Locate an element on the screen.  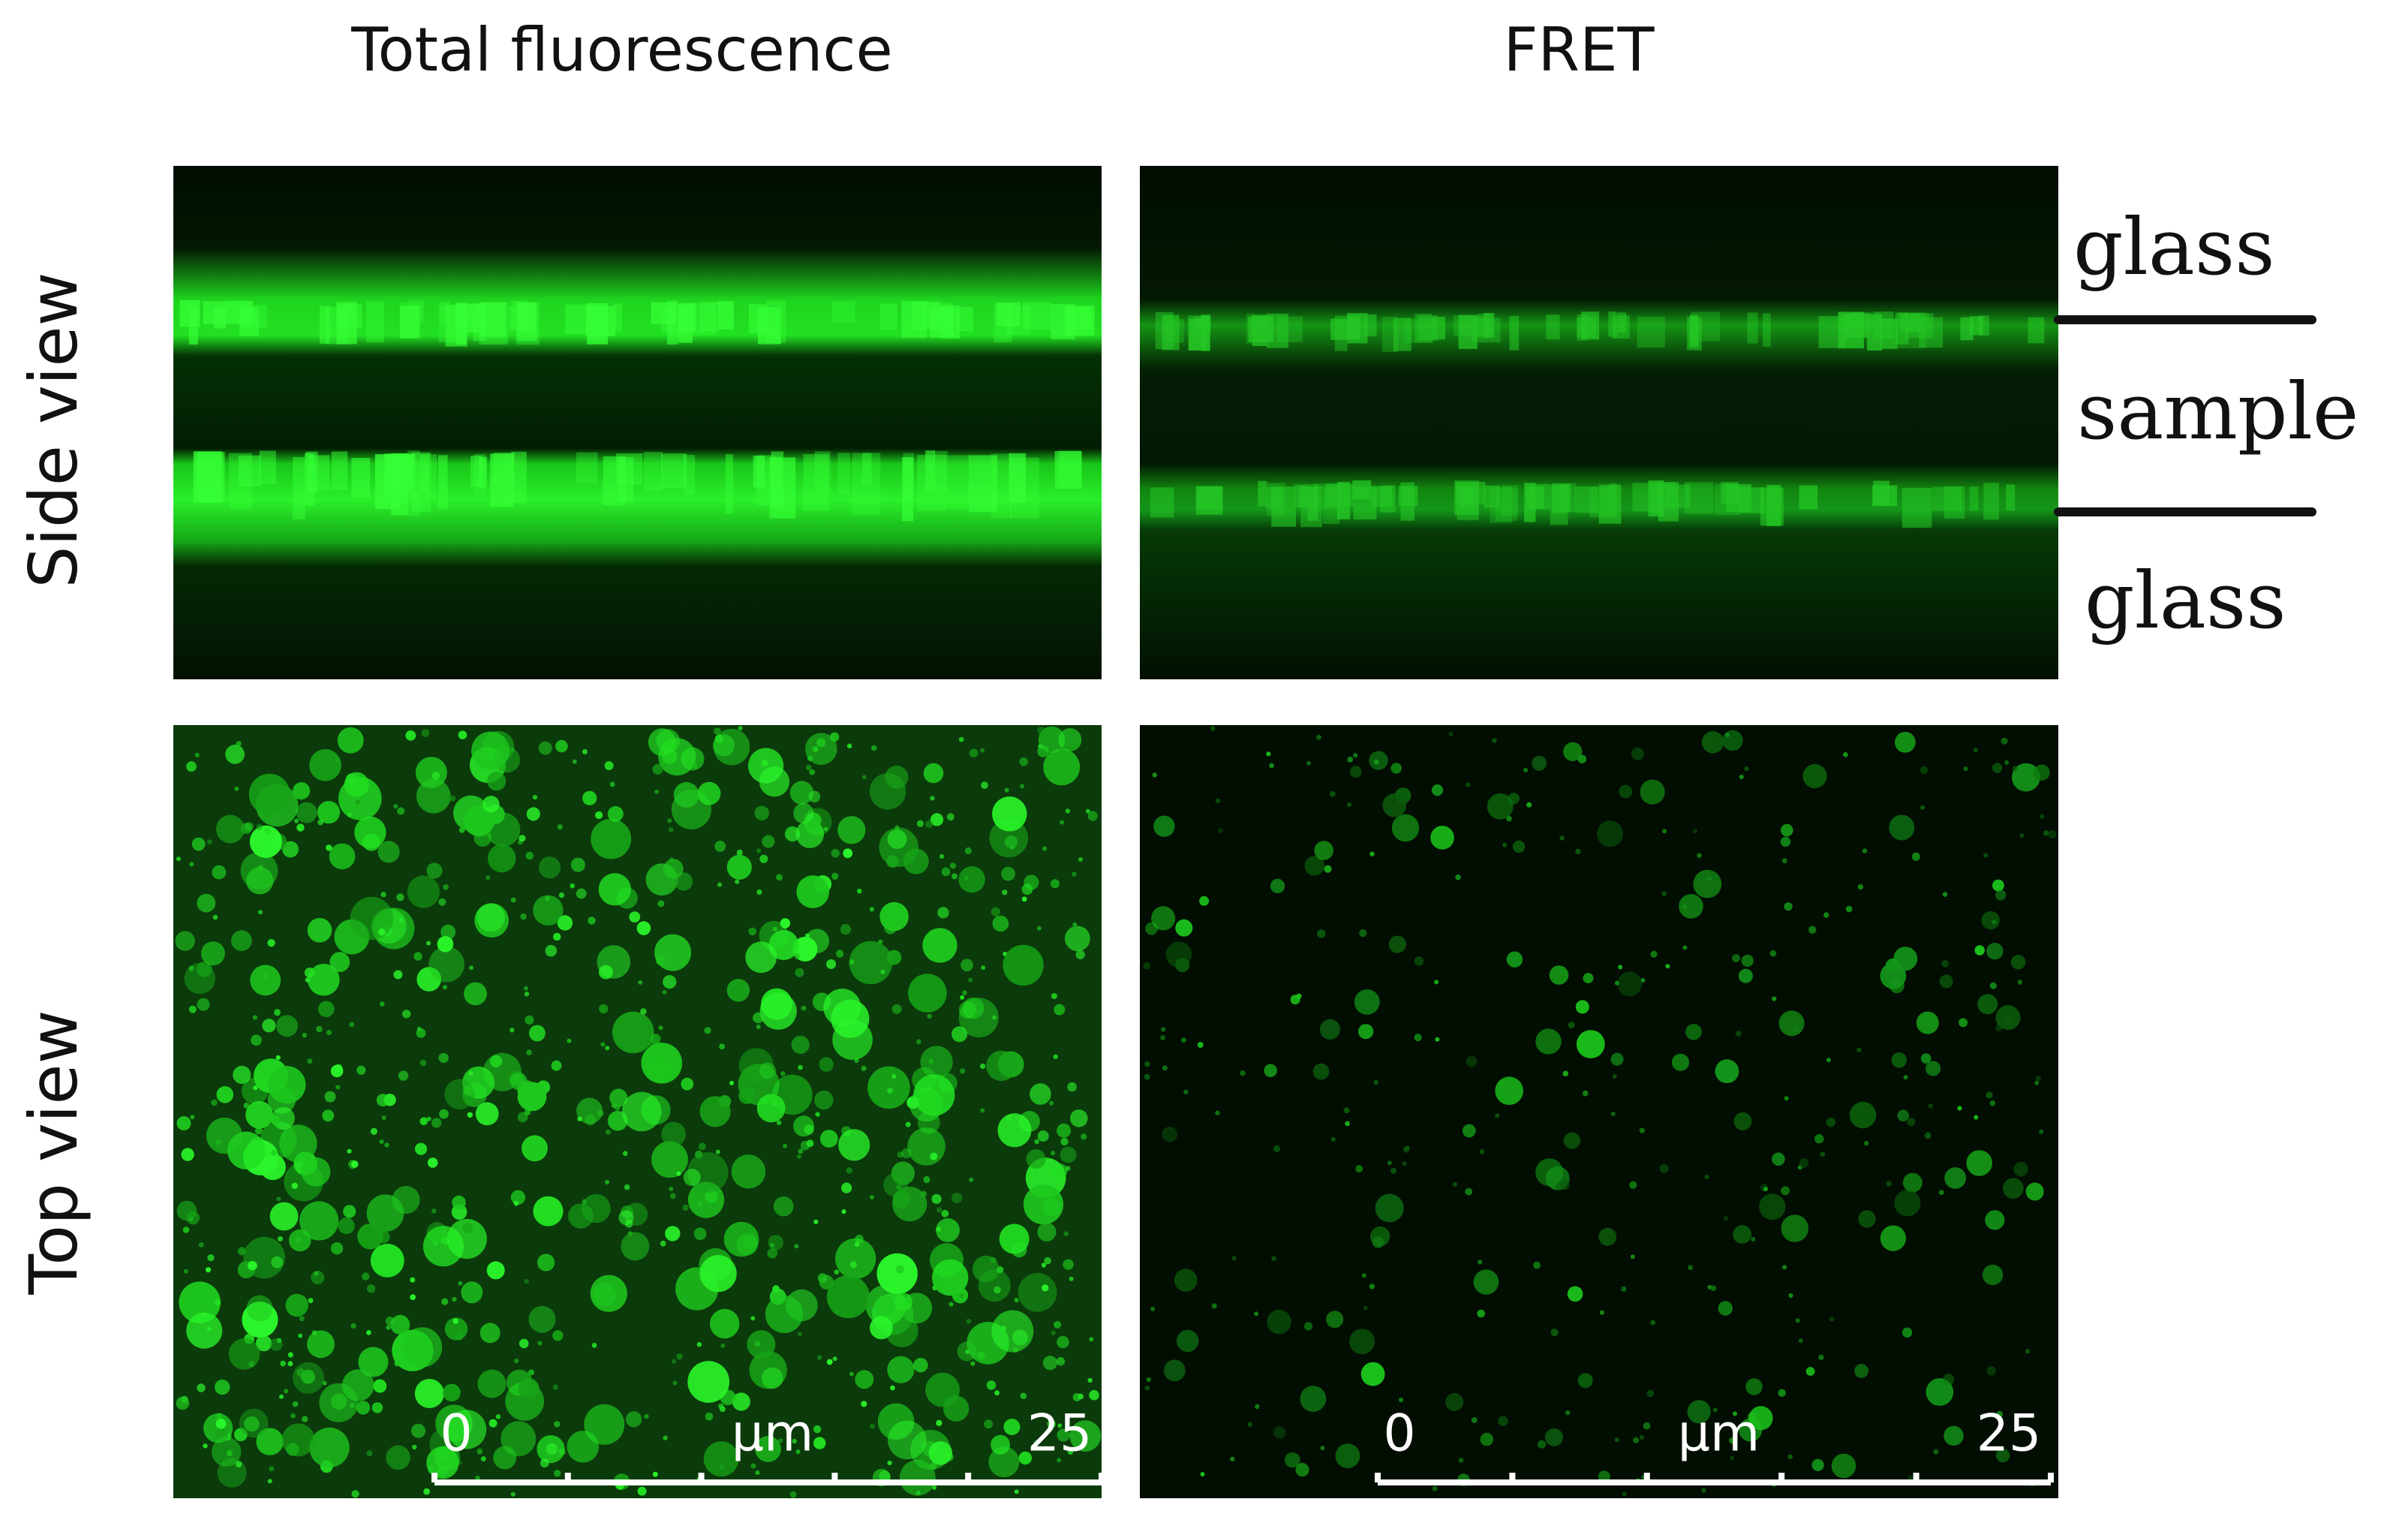
scale-label: µm is located at coordinates (773, 1434).